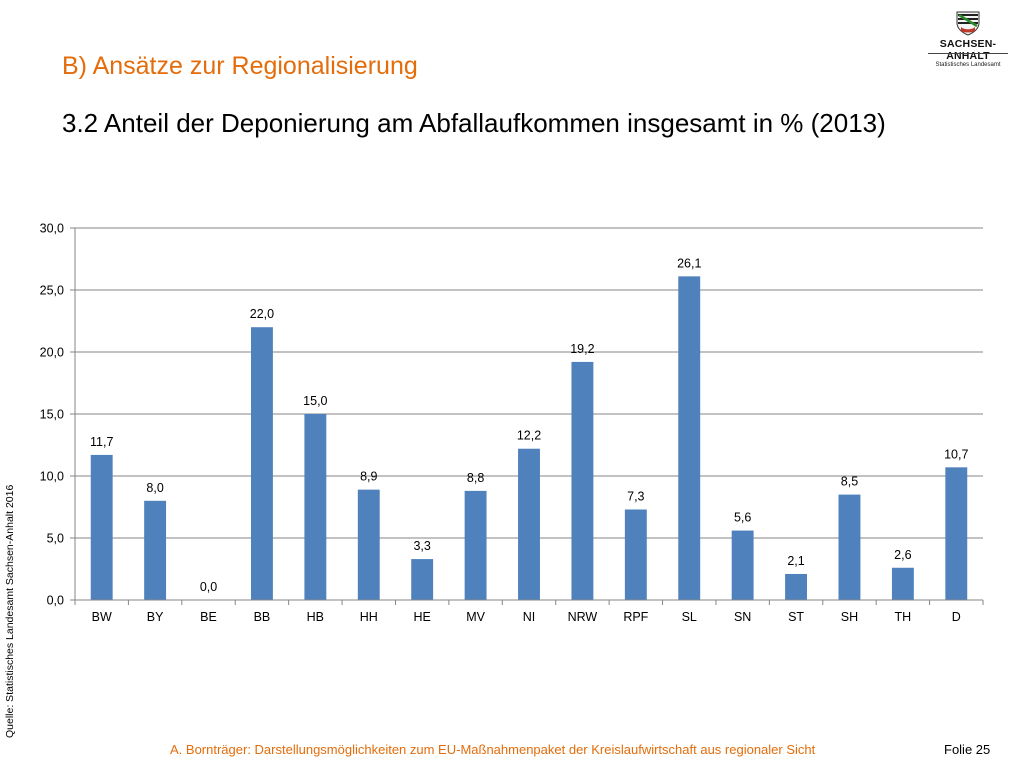 This screenshot has width=1024, height=768. I want to click on data-label: 11,7, so click(101, 442).